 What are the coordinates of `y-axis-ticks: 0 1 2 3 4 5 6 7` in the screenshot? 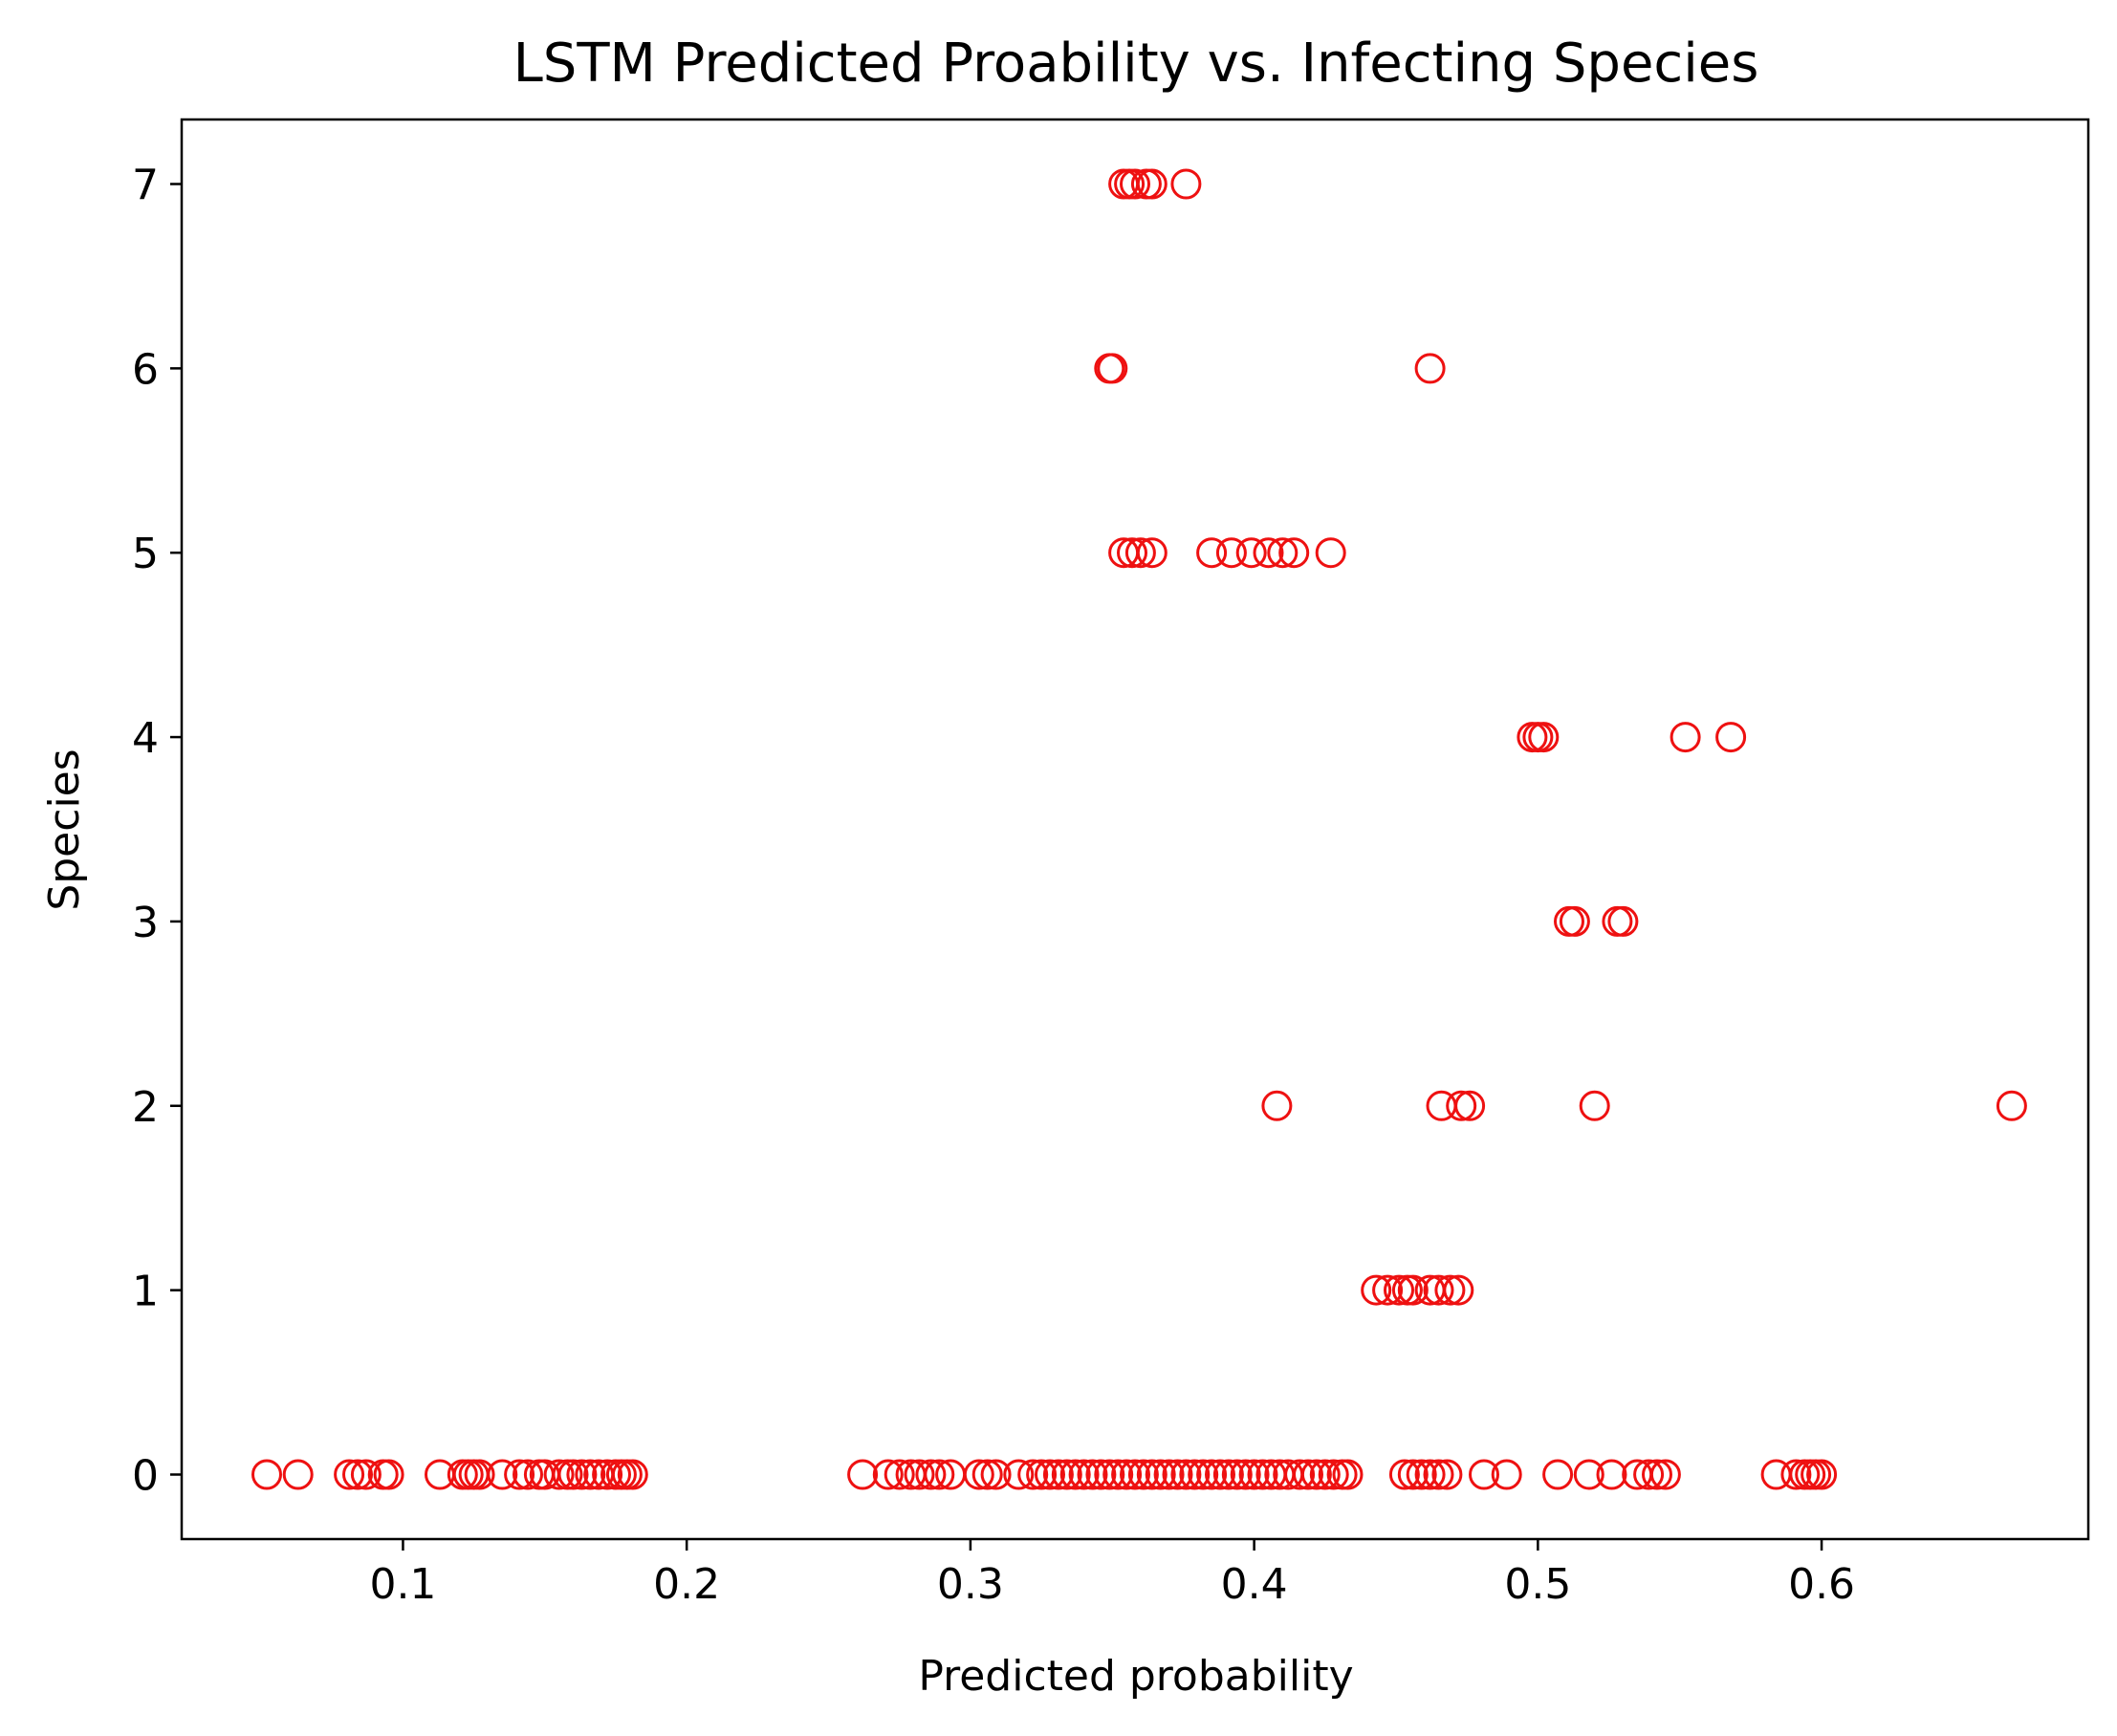 It's located at (157, 831).